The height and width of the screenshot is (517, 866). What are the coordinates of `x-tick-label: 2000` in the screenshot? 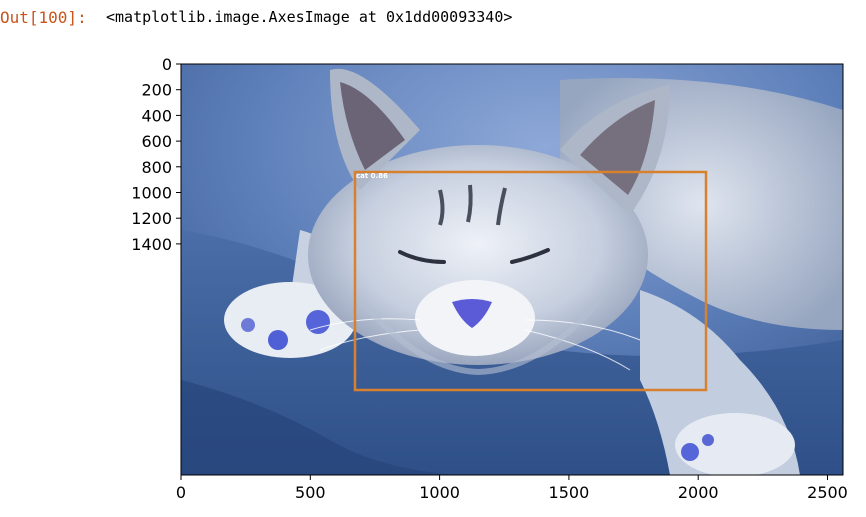 It's located at (698, 492).